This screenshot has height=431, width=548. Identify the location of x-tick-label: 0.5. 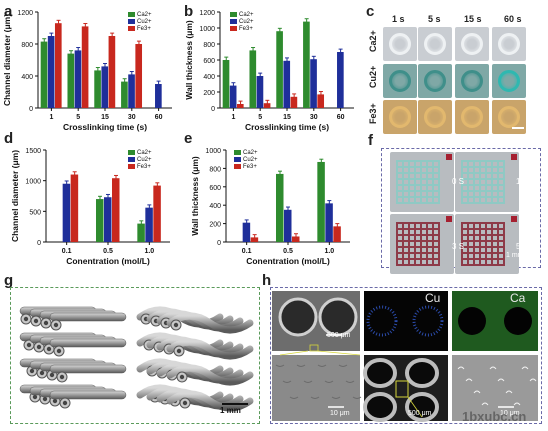
(288, 251).